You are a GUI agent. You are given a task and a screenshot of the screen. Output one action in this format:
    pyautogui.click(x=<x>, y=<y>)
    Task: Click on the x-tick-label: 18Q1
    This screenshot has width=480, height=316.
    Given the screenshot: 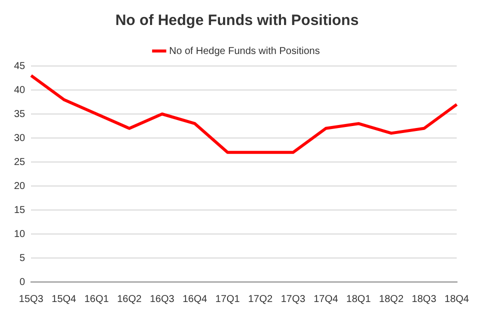 What is the action you would take?
    pyautogui.click(x=359, y=299)
    